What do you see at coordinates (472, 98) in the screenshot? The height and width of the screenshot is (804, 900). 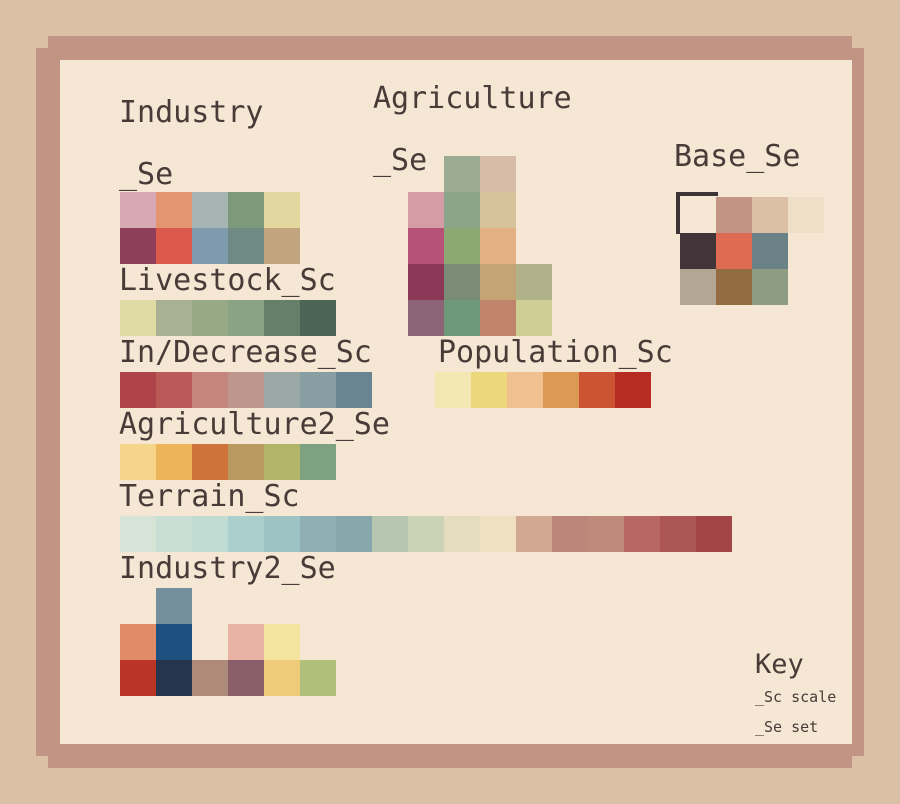 I see `agriculture-label: Agriculture` at bounding box center [472, 98].